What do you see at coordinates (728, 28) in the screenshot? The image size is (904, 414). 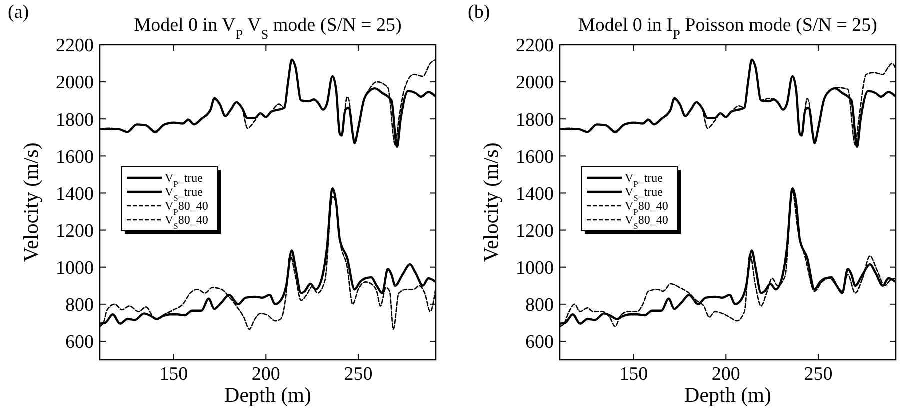 I see `chart-title: Model 0 in I$_{P}$ Poisson mode (S/N = 25)` at bounding box center [728, 28].